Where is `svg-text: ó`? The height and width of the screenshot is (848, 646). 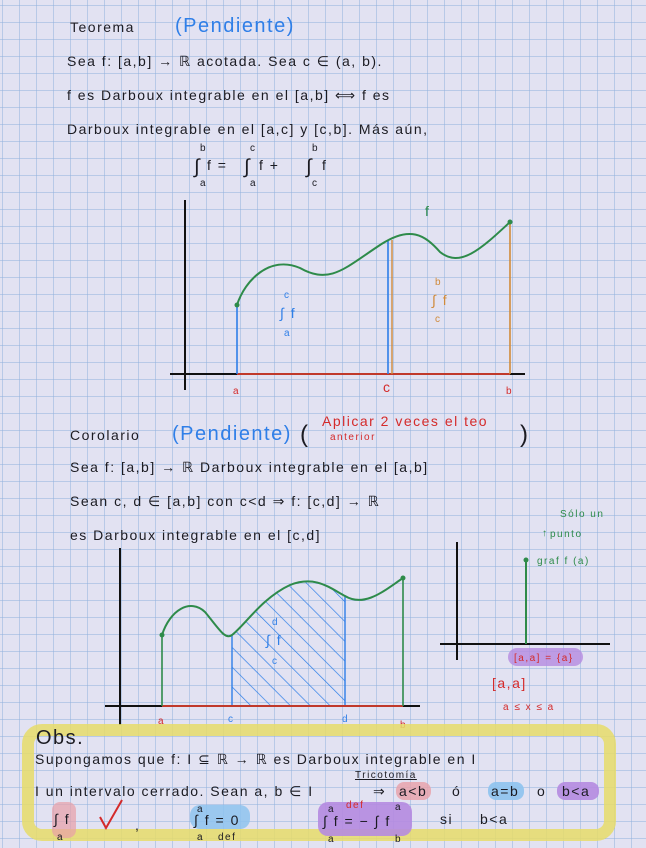
svg-text: ó is located at coordinates (456, 791).